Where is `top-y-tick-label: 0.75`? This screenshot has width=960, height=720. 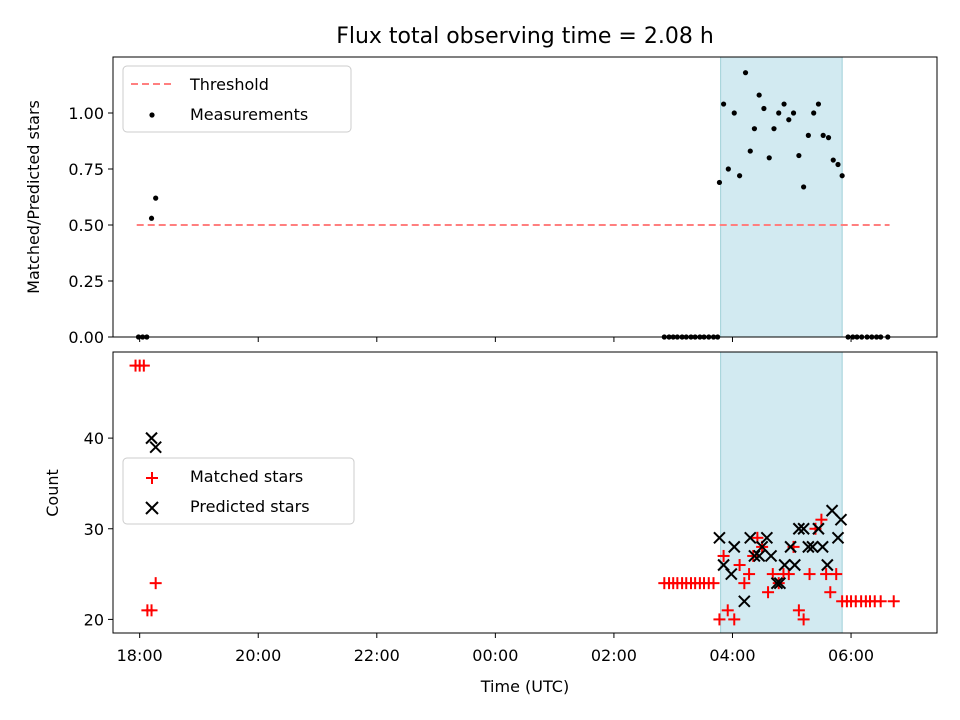
top-y-tick-label: 0.75 is located at coordinates (86, 169).